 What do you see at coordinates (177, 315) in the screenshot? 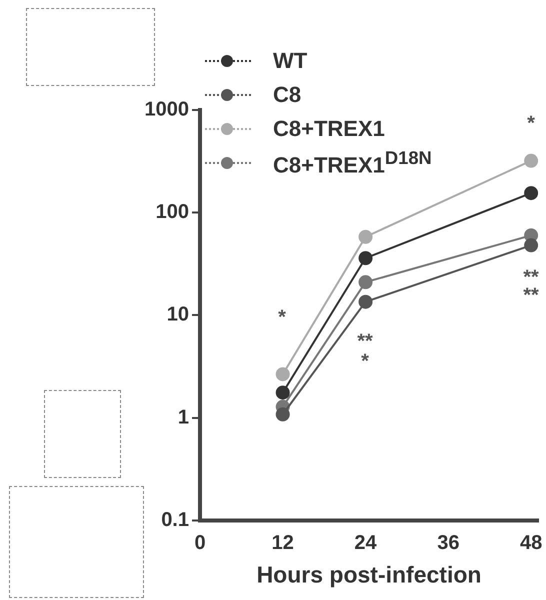
I see `y-tick-label: 10` at bounding box center [177, 315].